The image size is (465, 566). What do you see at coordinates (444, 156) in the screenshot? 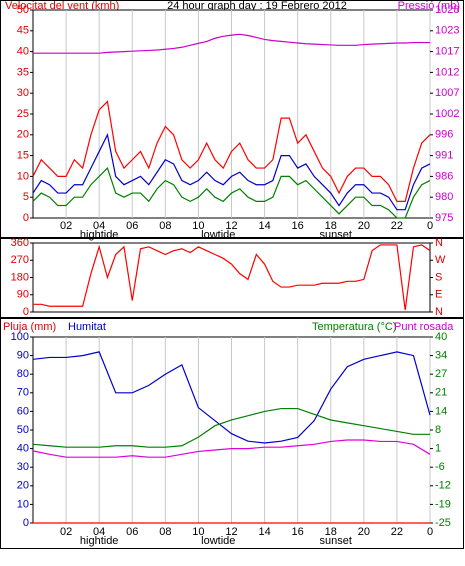
I see `y2-tick-label: 991` at bounding box center [444, 156].